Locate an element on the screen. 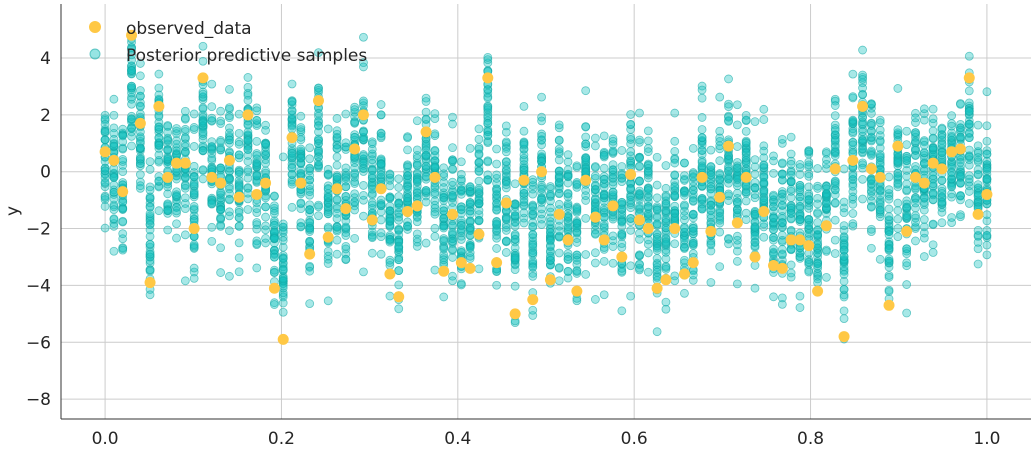 The image size is (1035, 450). legend-marker-observed is located at coordinates (95, 27).